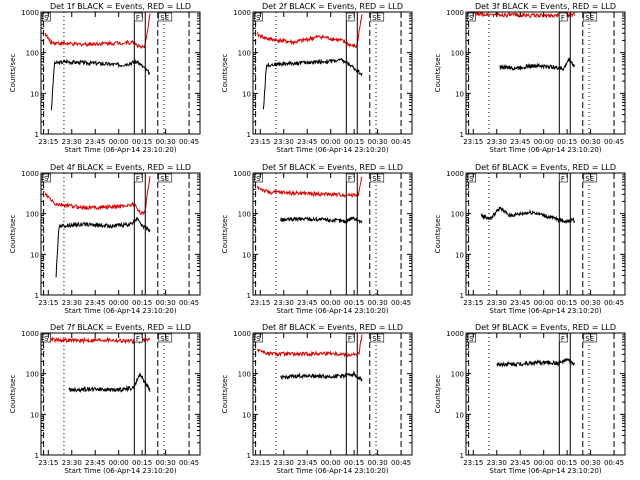 The image size is (640, 480). Describe the element at coordinates (332, 167) in the screenshot. I see `panel-title: Det 5f BLACK = Events, RED = LLD` at that location.